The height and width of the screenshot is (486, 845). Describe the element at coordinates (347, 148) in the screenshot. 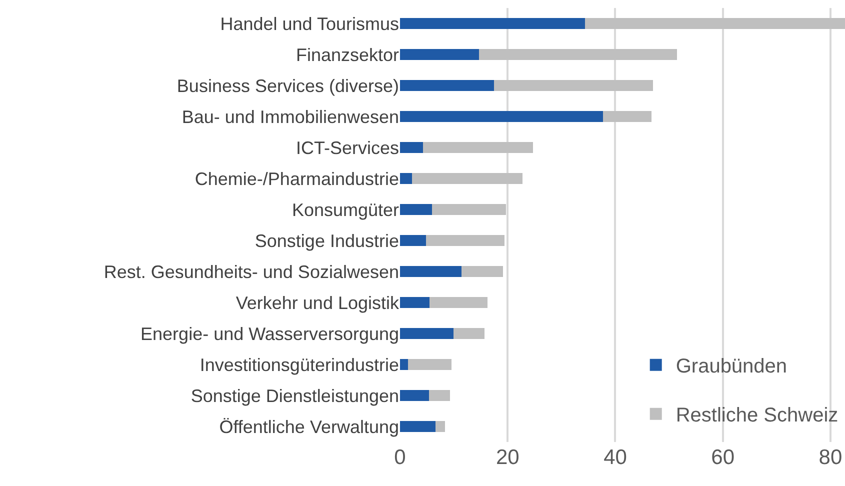

I see `y-tick-label: ICT-Services` at that location.